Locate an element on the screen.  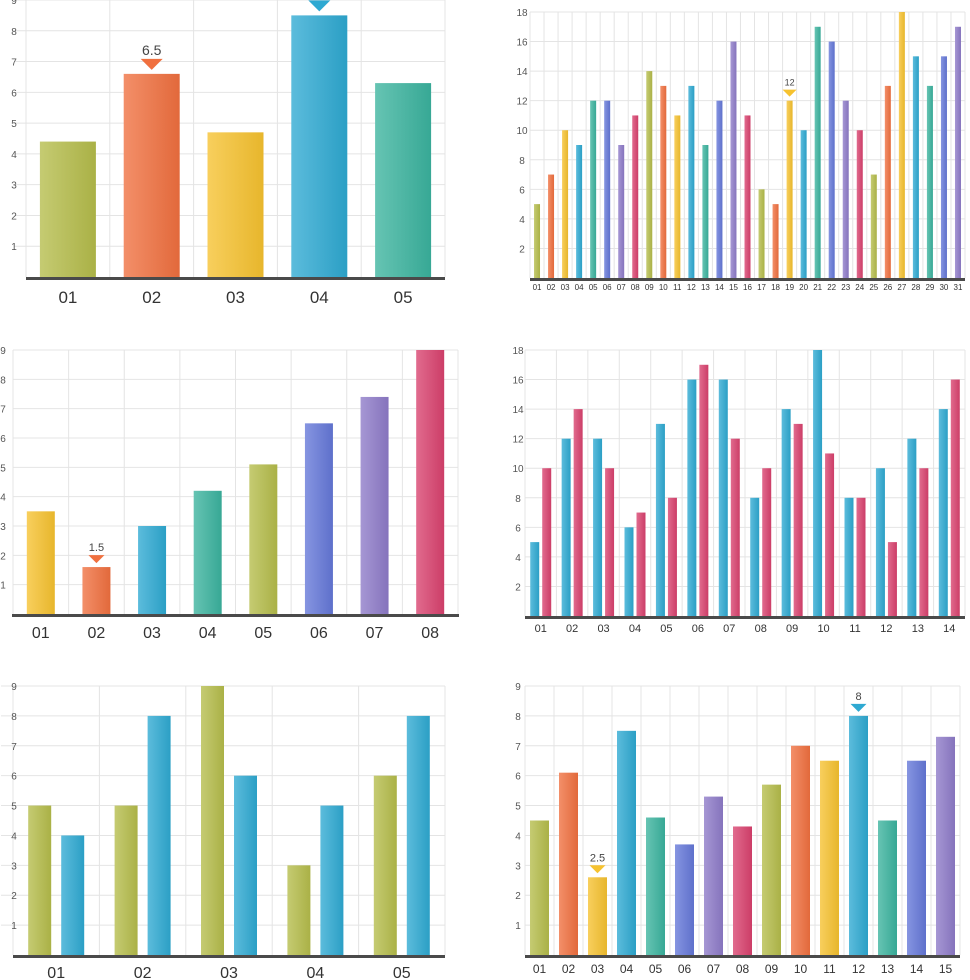
x-tick-label: 26 is located at coordinates (887, 287).